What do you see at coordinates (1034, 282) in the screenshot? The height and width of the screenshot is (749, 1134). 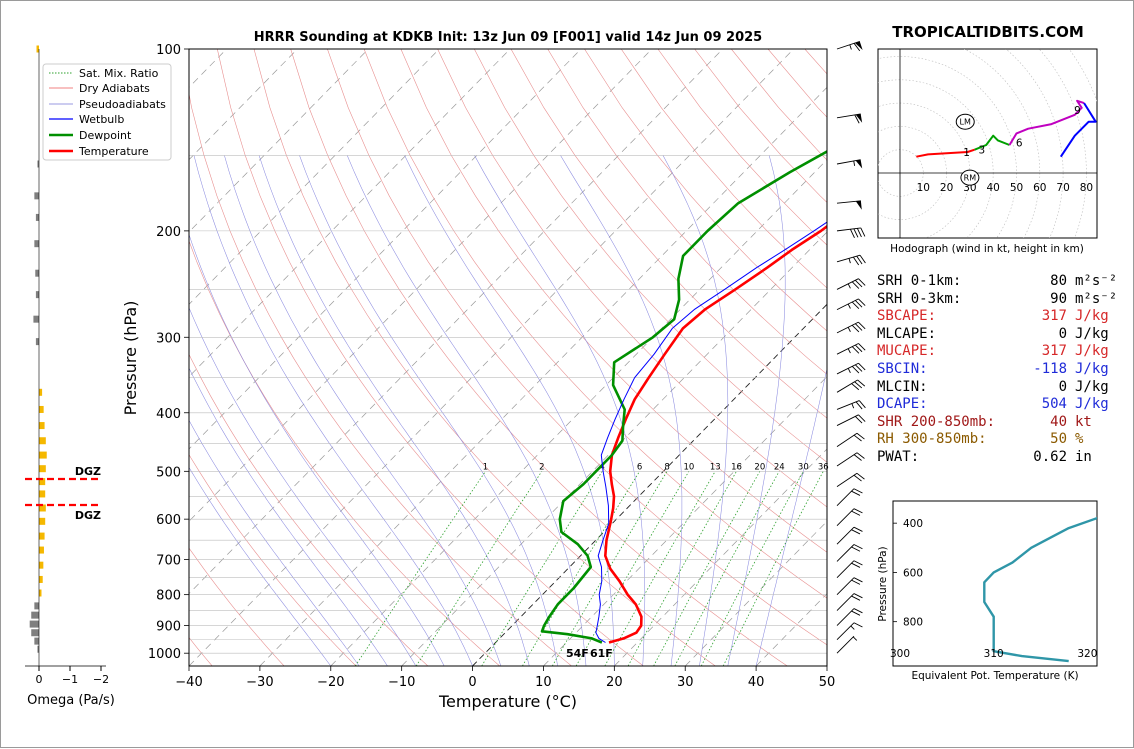 I see `stat-value: 80` at bounding box center [1034, 282].